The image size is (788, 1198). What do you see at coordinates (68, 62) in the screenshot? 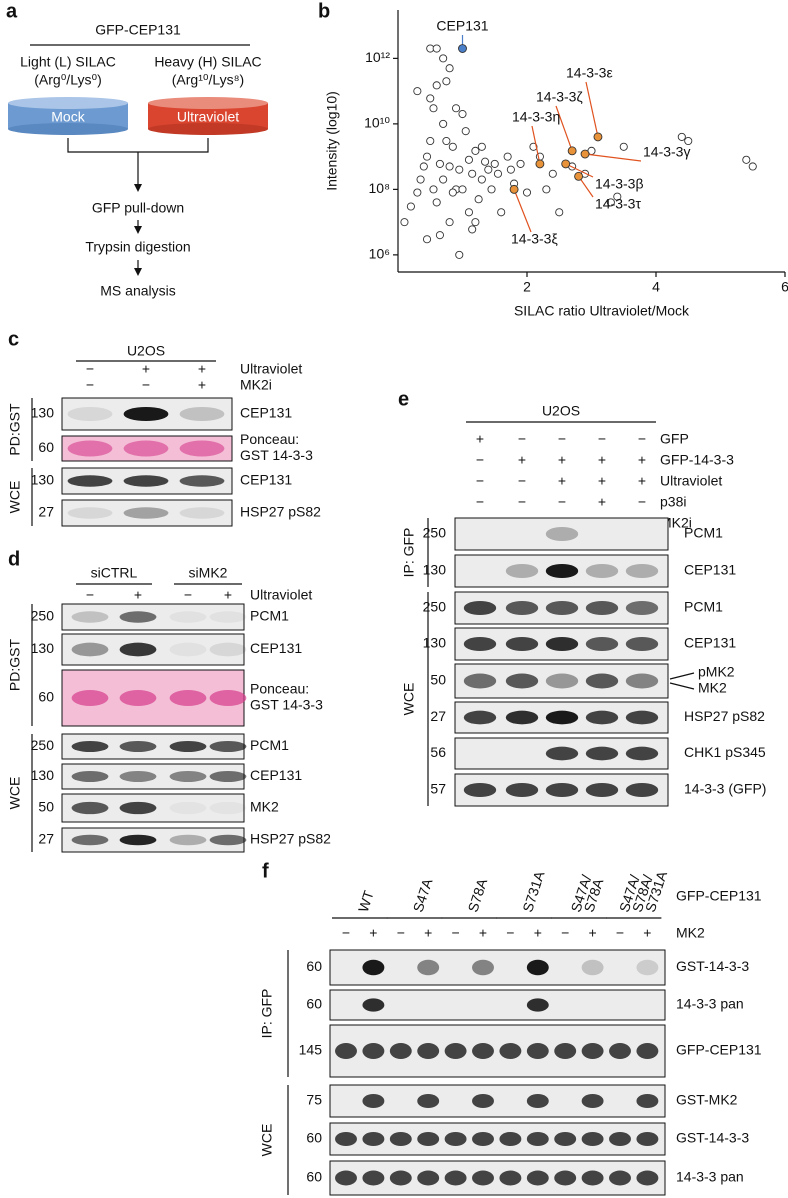
I see `light-label: Light (L) SILAC` at bounding box center [68, 62].